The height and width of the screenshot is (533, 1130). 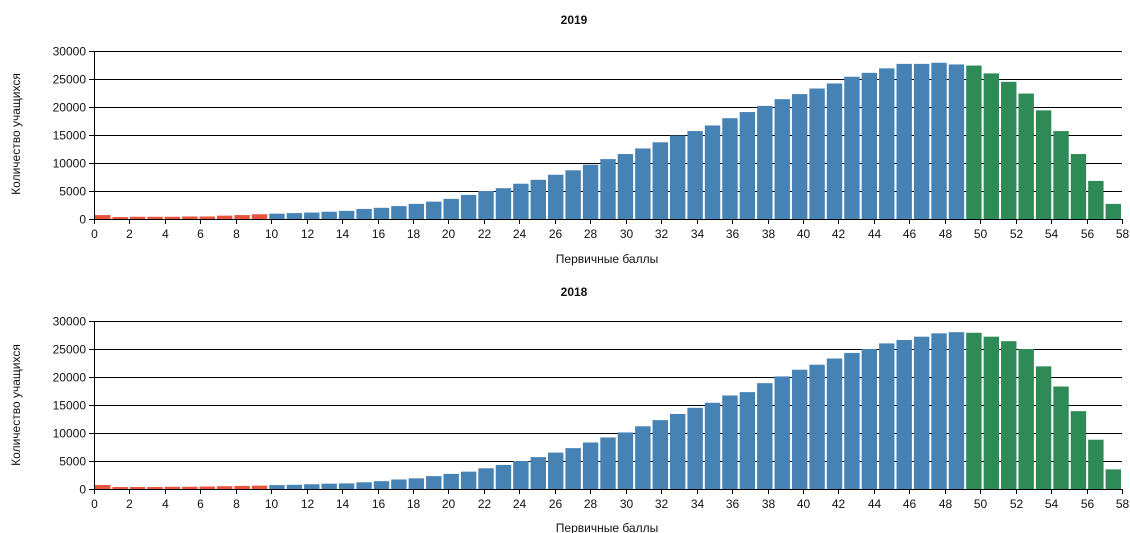 I want to click on y-tick-label: 20000, so click(x=70, y=108).